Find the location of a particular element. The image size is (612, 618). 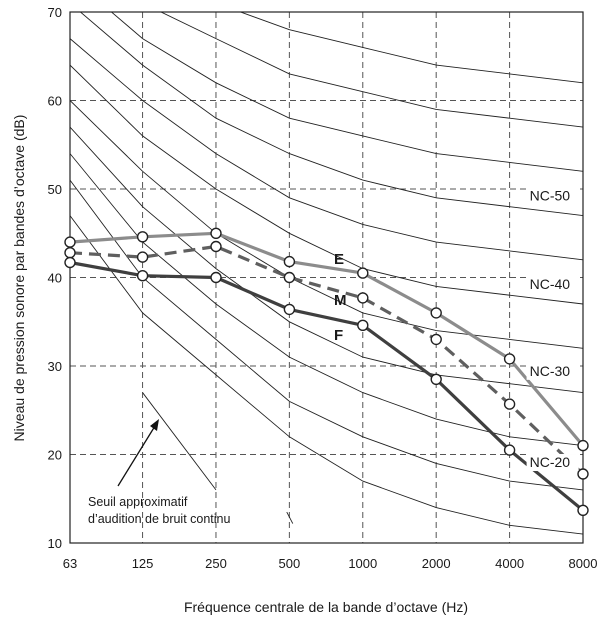

y-tick-label: 20 is located at coordinates (55, 455).